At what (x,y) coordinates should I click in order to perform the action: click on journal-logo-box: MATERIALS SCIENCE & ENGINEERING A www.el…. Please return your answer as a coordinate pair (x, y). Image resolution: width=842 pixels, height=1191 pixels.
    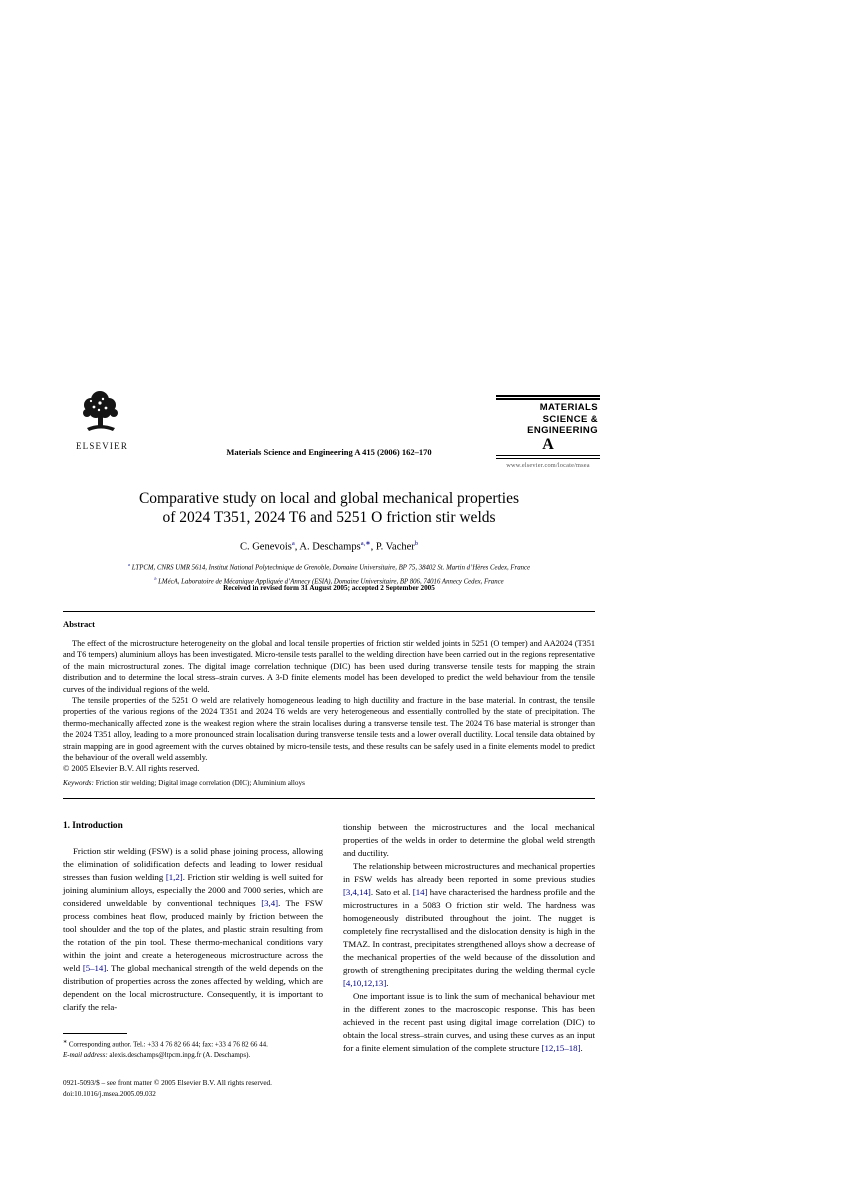
    Looking at the image, I should click on (548, 432).